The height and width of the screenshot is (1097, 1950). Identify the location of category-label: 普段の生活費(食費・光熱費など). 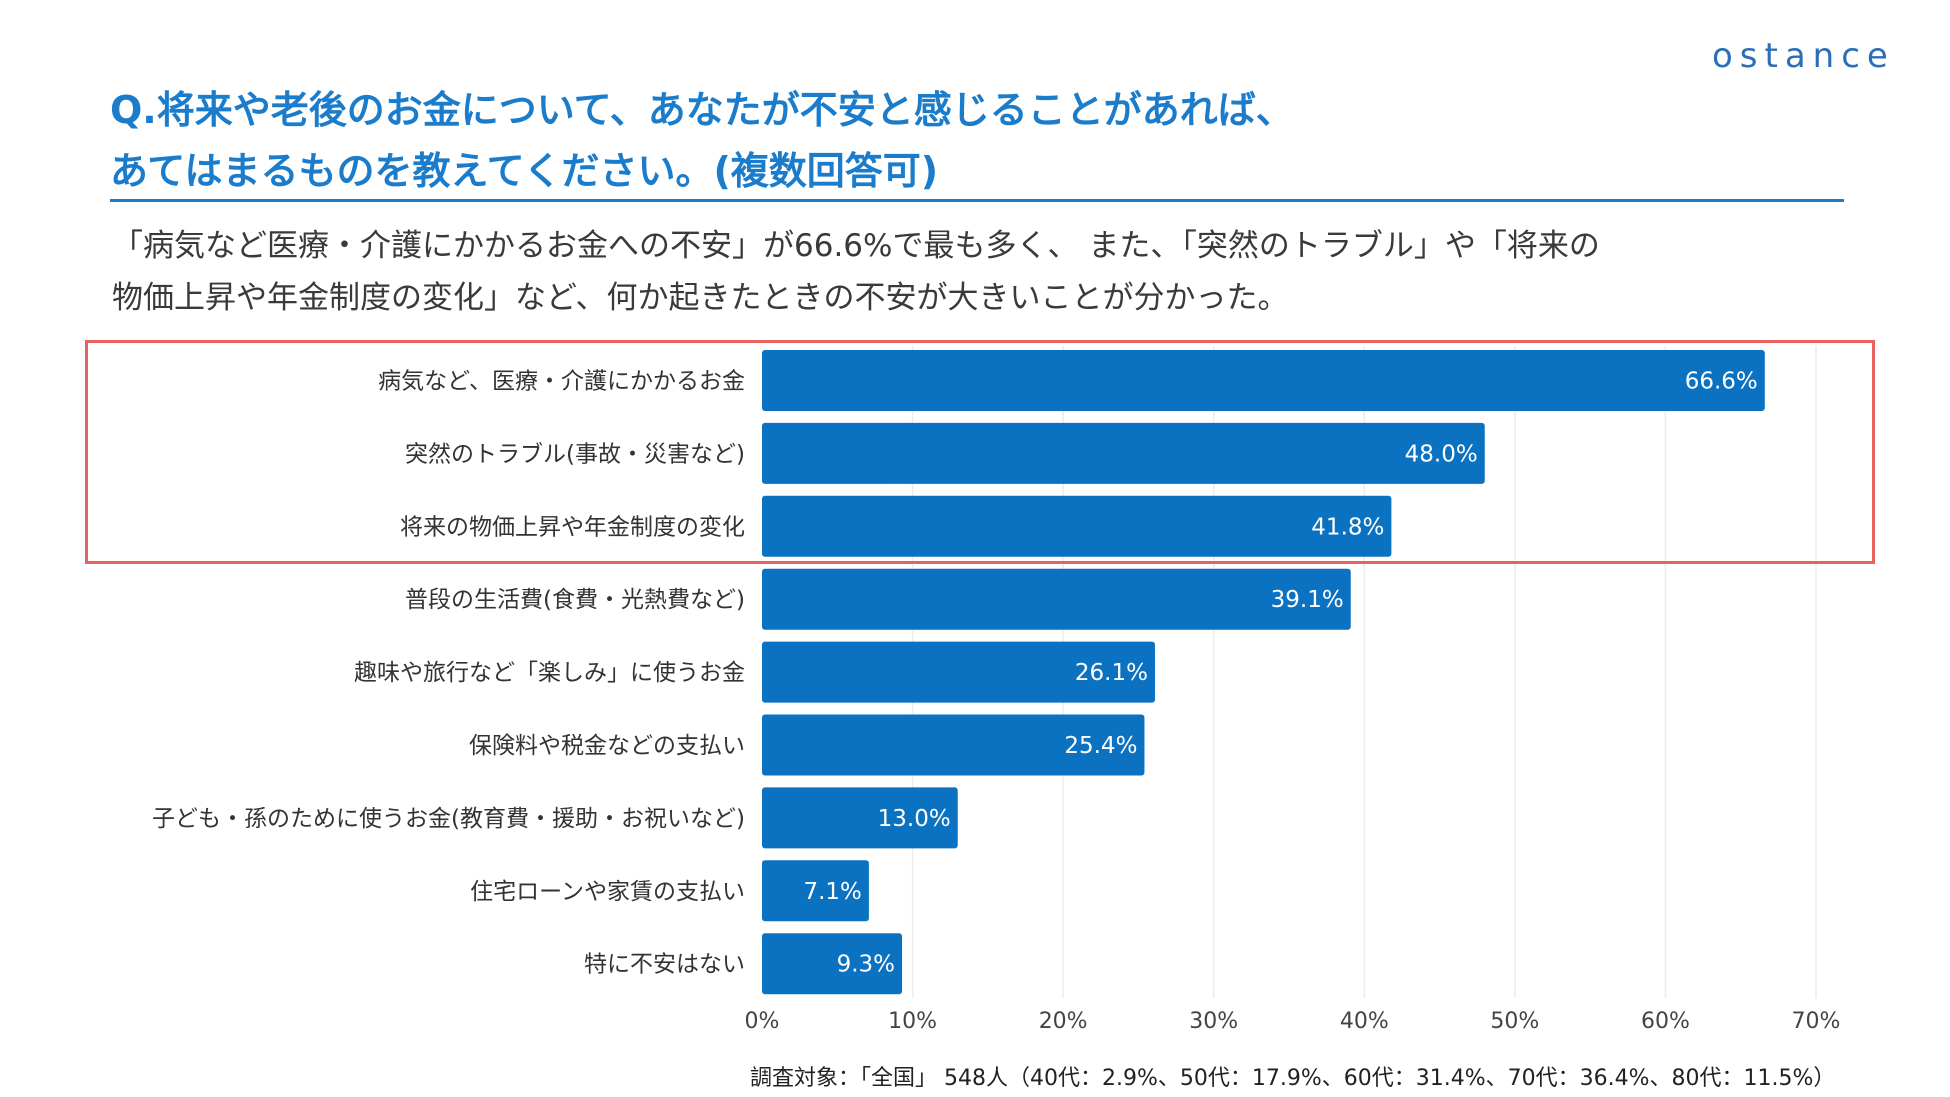
(575, 600).